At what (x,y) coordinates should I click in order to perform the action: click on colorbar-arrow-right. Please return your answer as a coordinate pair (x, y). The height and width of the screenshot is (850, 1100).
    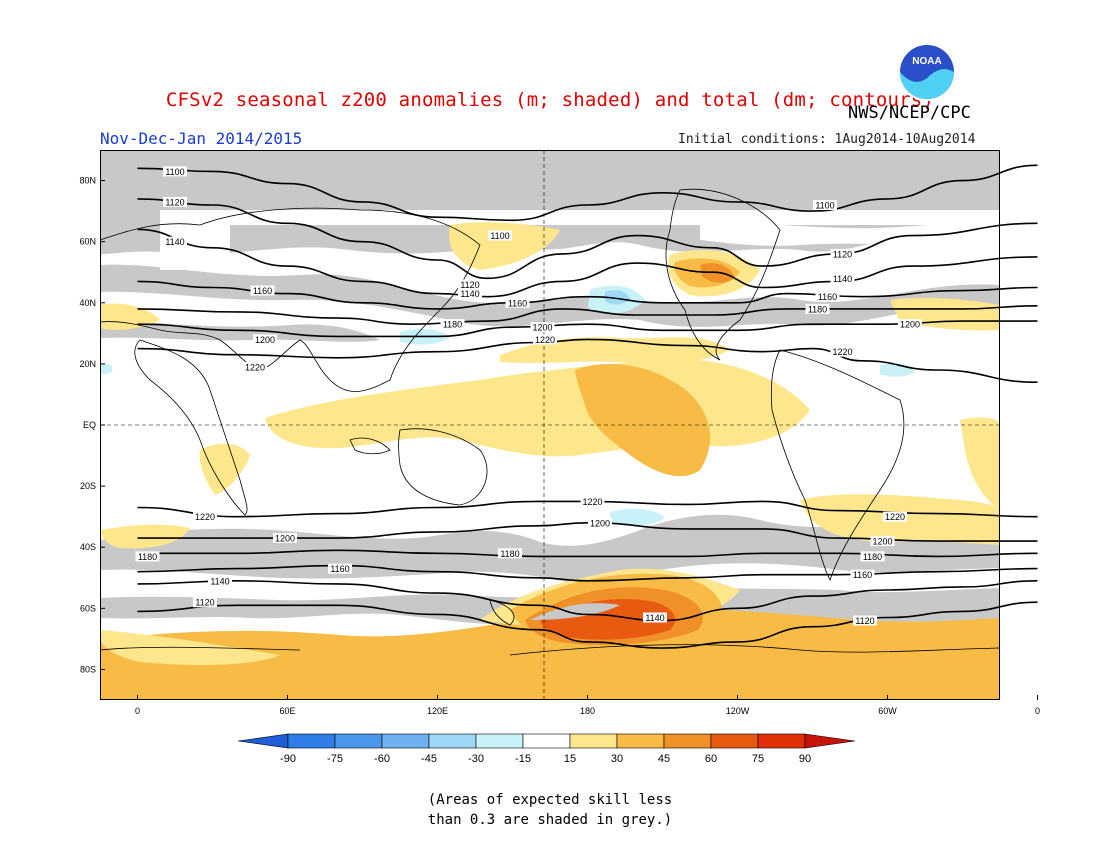
    Looking at the image, I should click on (830, 741).